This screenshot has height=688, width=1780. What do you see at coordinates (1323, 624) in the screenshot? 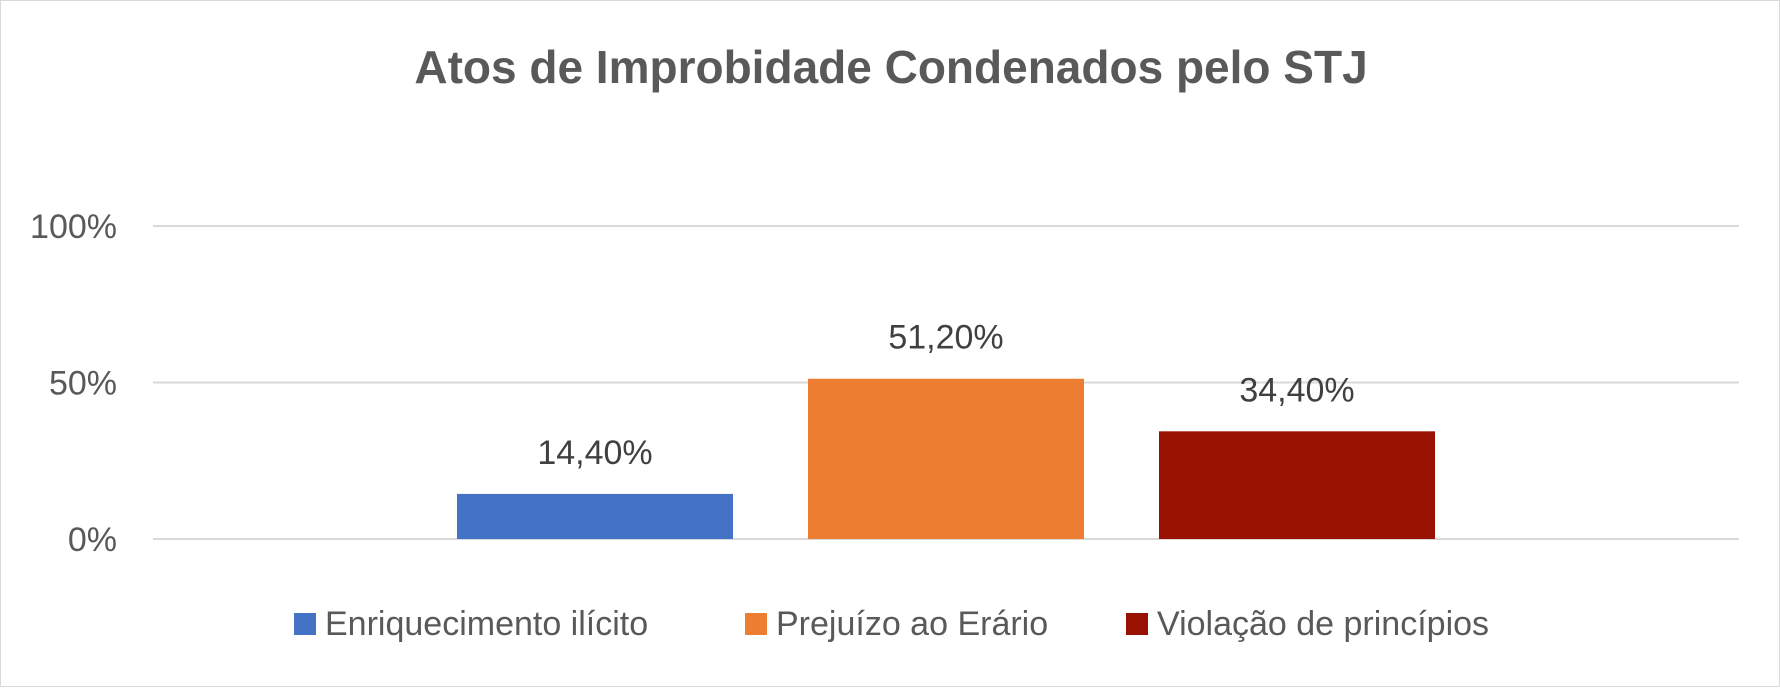
I see `legend-label: Violação de princípios` at bounding box center [1323, 624].